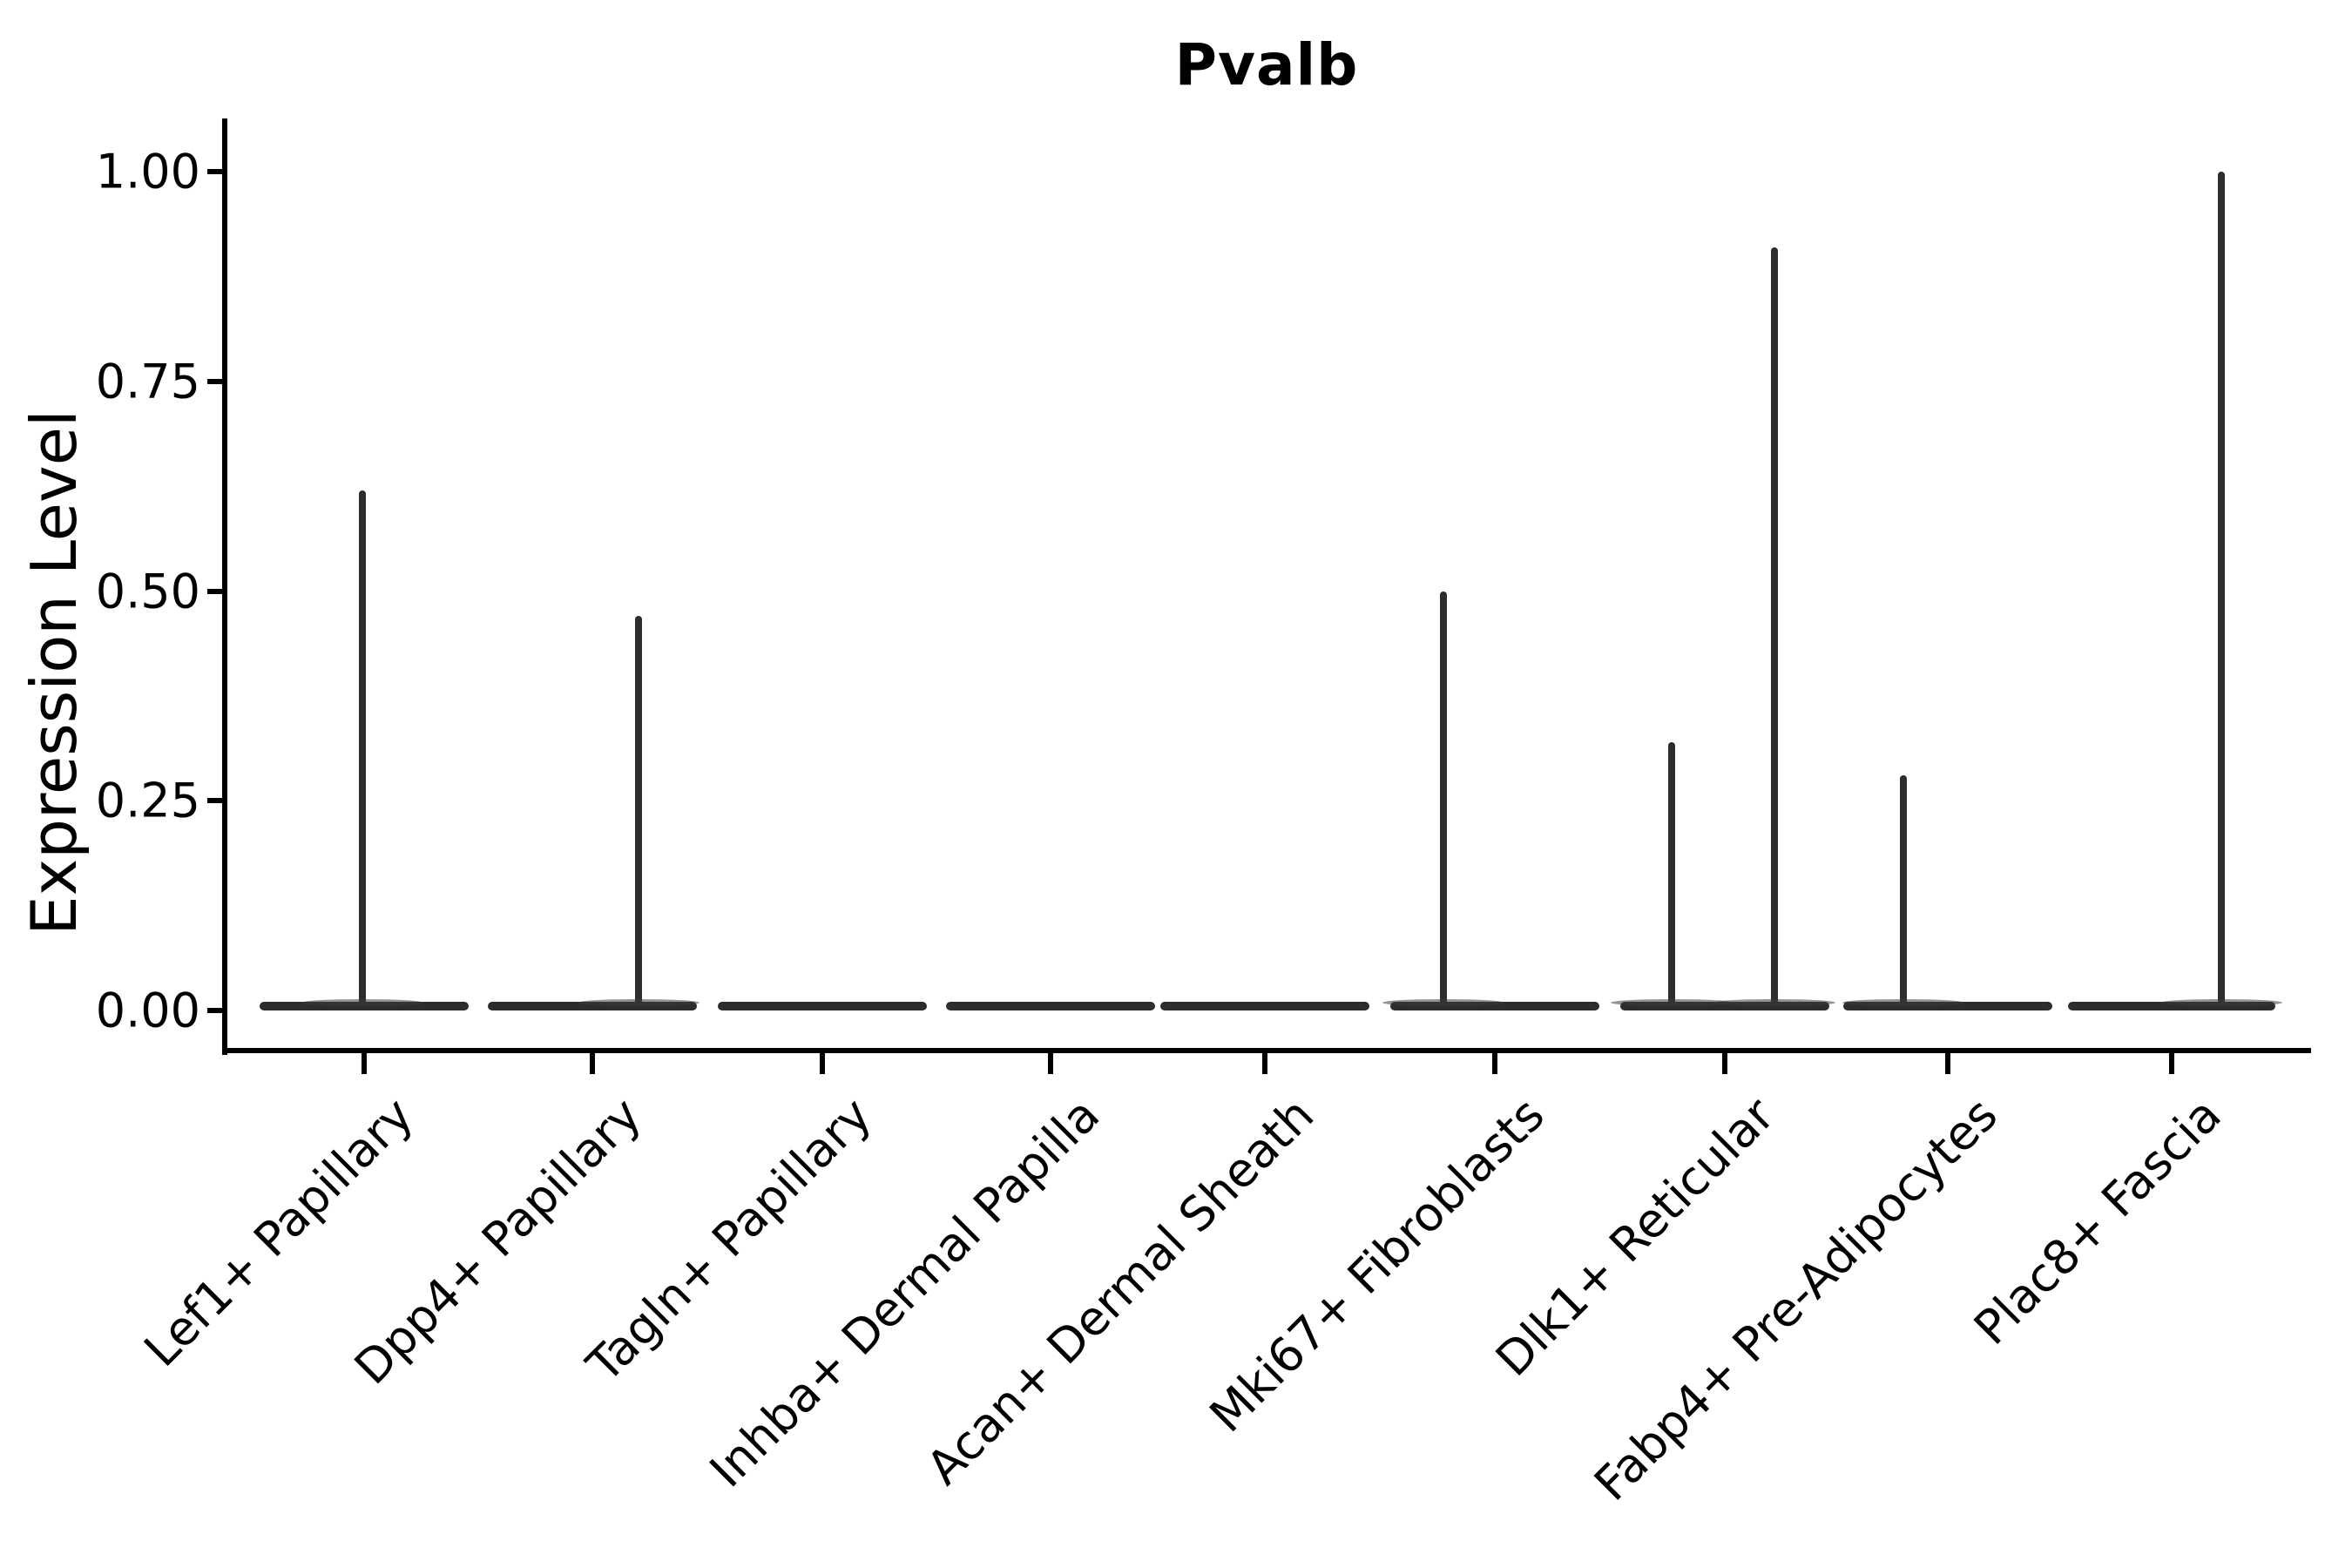  Describe the element at coordinates (1120, 1291) in the screenshot. I see `x-tick-label: Acan+ Dermal Sheath` at that location.